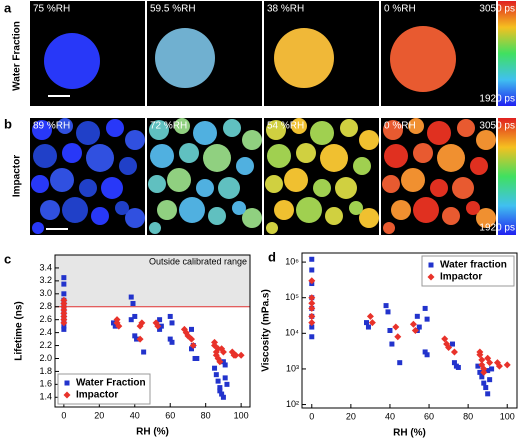 The image size is (520, 441). What do you see at coordinates (111, 383) in the screenshot?
I see `legend-label: Water Fraction` at bounding box center [111, 383].